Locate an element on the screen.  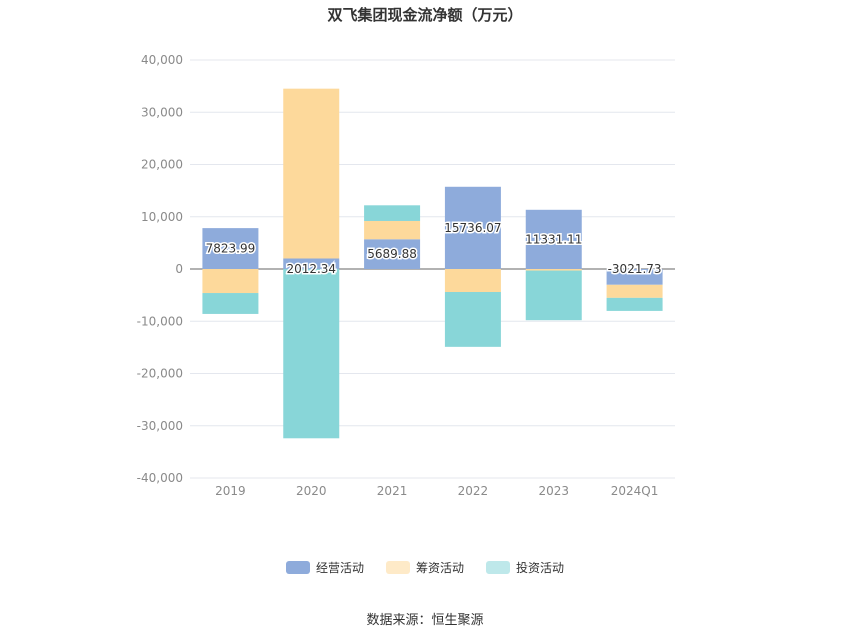
legend-item-financing: 筹资活动 is located at coordinates (424, 567).